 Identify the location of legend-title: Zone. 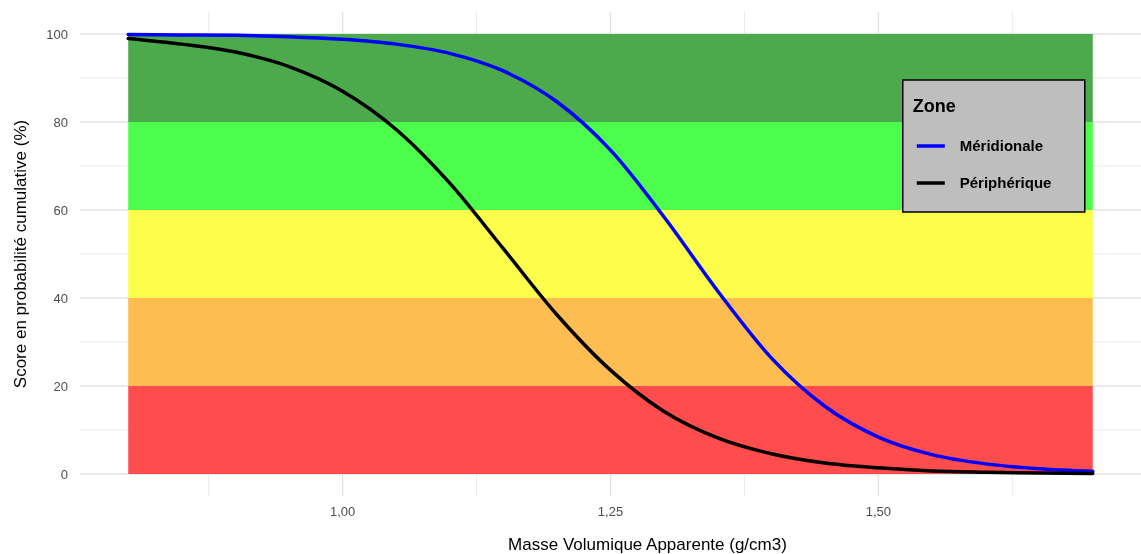
(934, 106).